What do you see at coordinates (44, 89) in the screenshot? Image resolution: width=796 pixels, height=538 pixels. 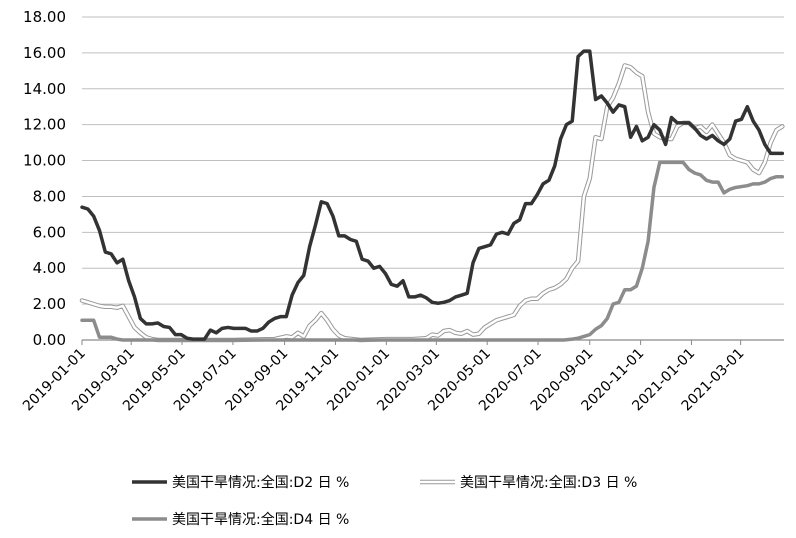 I see `y-tick-label: 14.00` at bounding box center [44, 89].